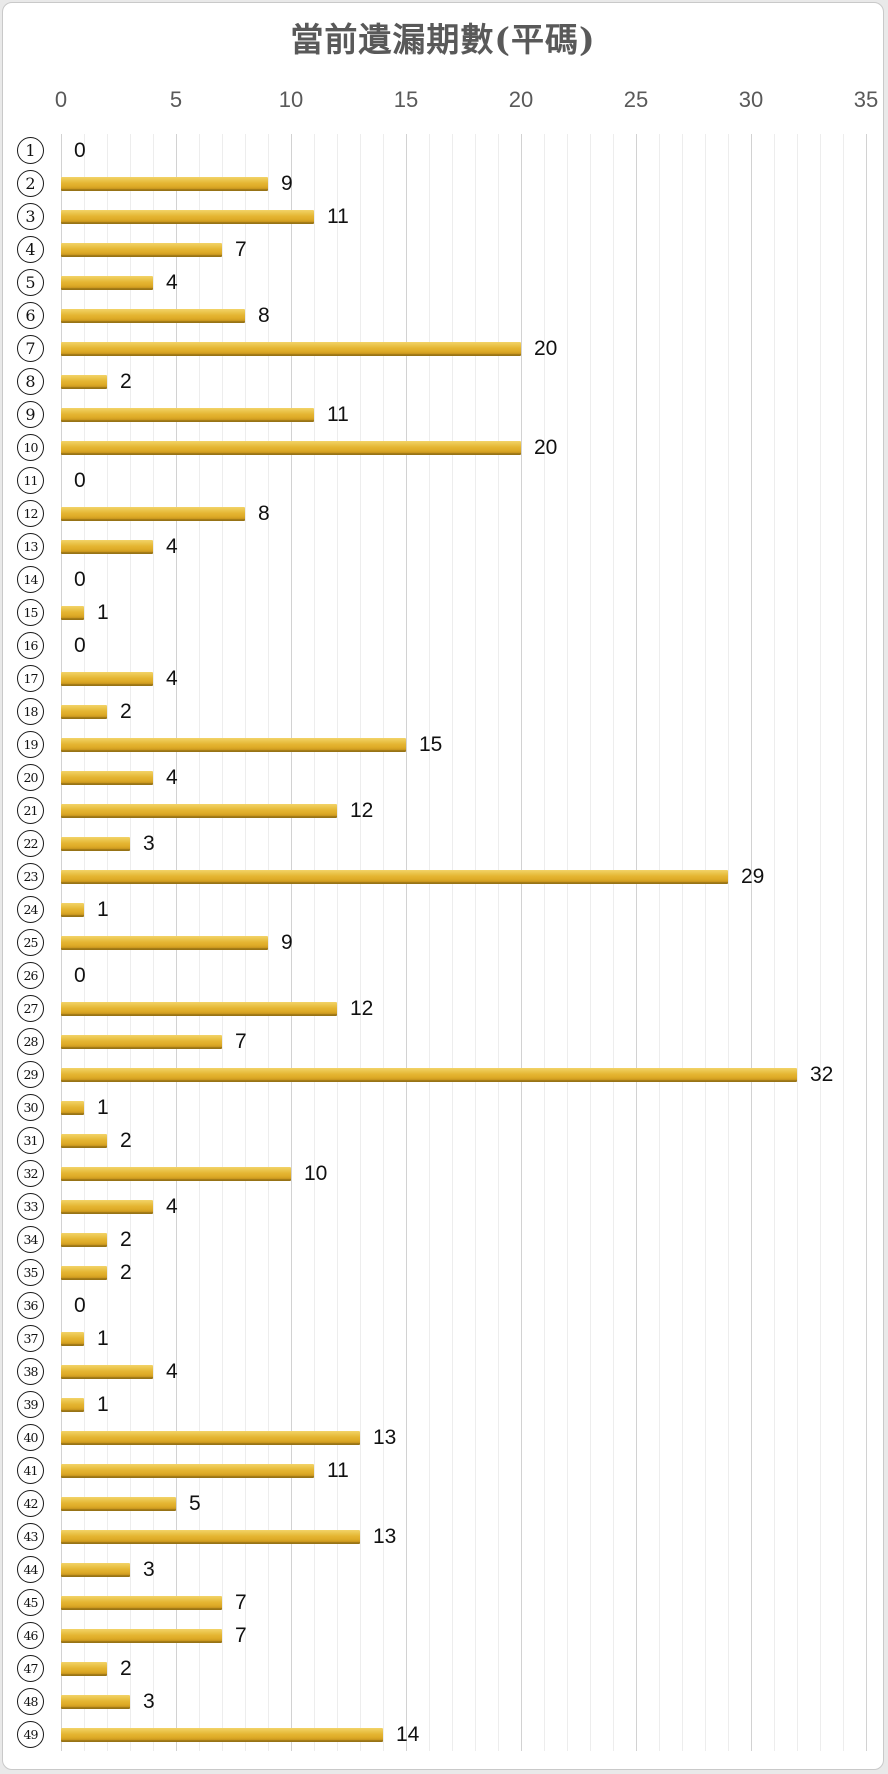 The height and width of the screenshot is (1774, 888). What do you see at coordinates (443, 843) in the screenshot?
I see `chart-row: 22 3` at bounding box center [443, 843].